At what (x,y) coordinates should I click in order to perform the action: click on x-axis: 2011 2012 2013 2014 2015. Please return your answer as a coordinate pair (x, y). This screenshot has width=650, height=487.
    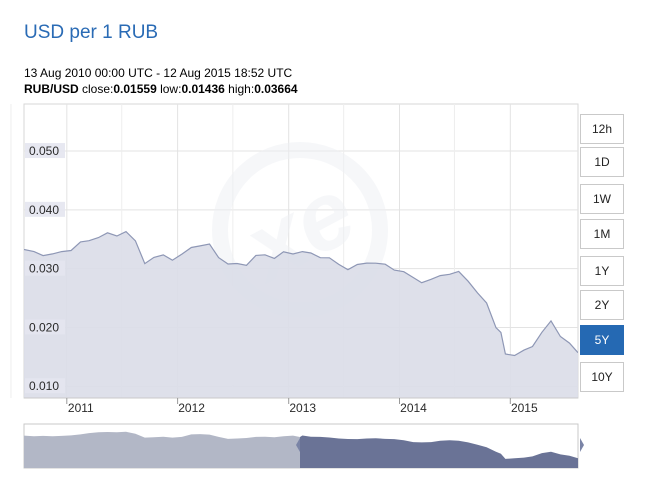
    Looking at the image, I should click on (302, 406).